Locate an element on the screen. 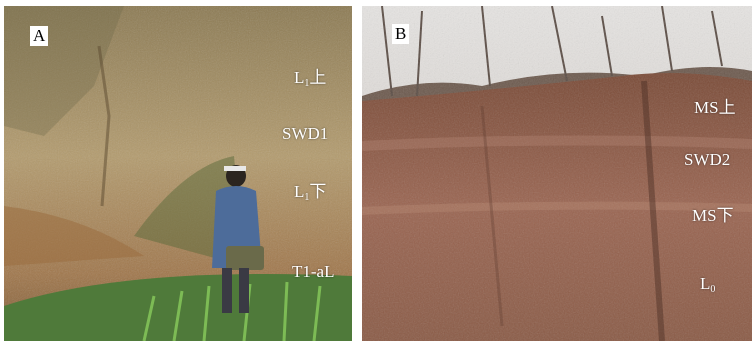 This screenshot has width=755, height=347. panel-letter-b: B is located at coordinates (401, 34).